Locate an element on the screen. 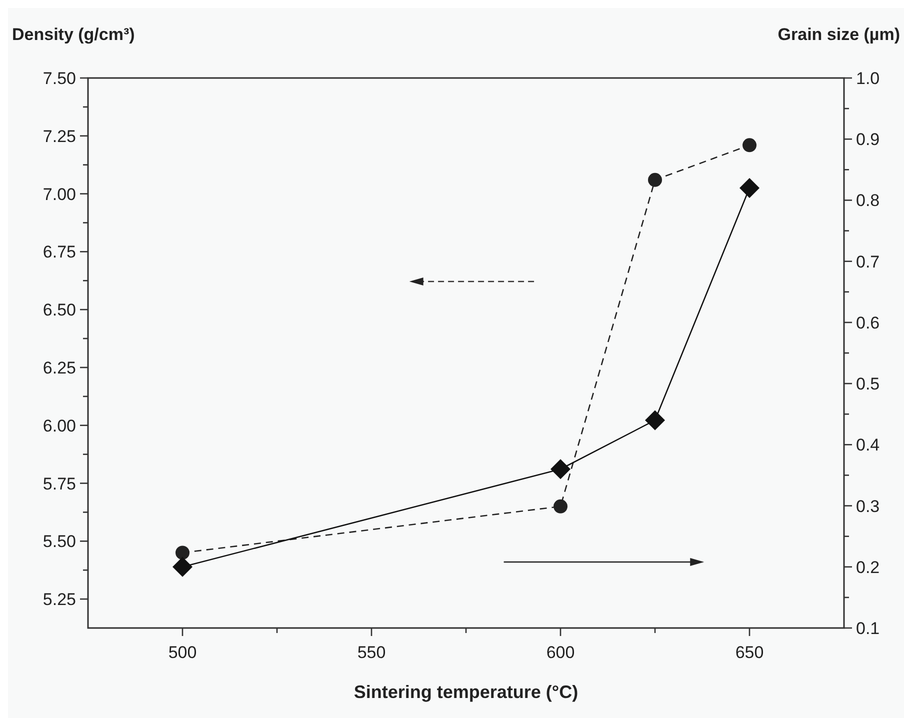 This screenshot has height=725, width=912. y2-tick-label: 0.6 is located at coordinates (868, 322).